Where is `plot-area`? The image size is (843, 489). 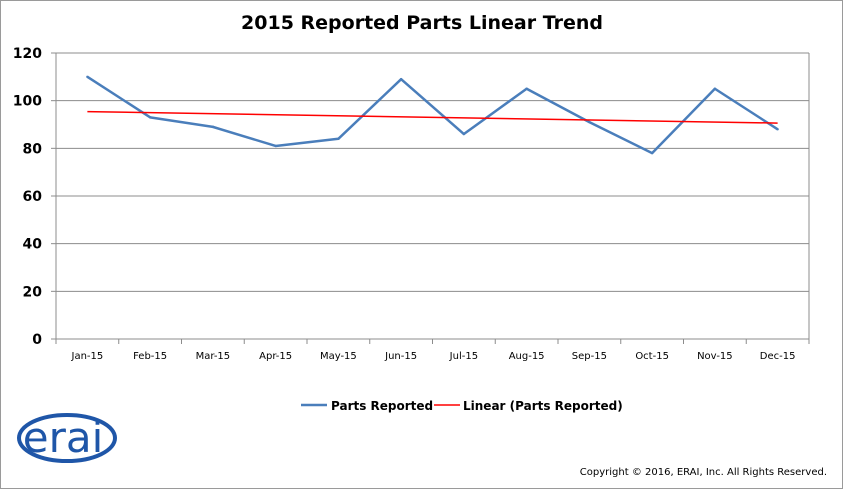 plot-area is located at coordinates (432, 115).